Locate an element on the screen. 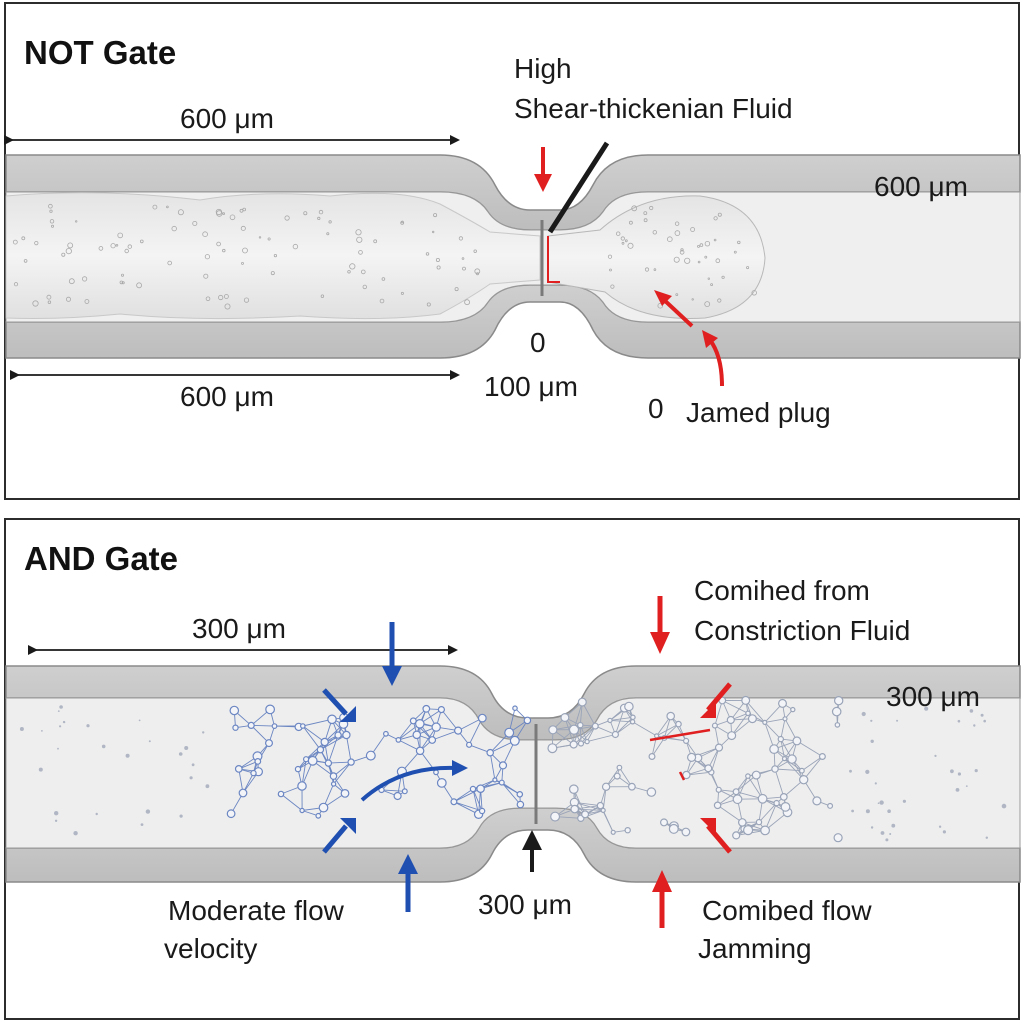 This screenshot has width=1024, height=1024. not-left-fluid is located at coordinates (273, 256).